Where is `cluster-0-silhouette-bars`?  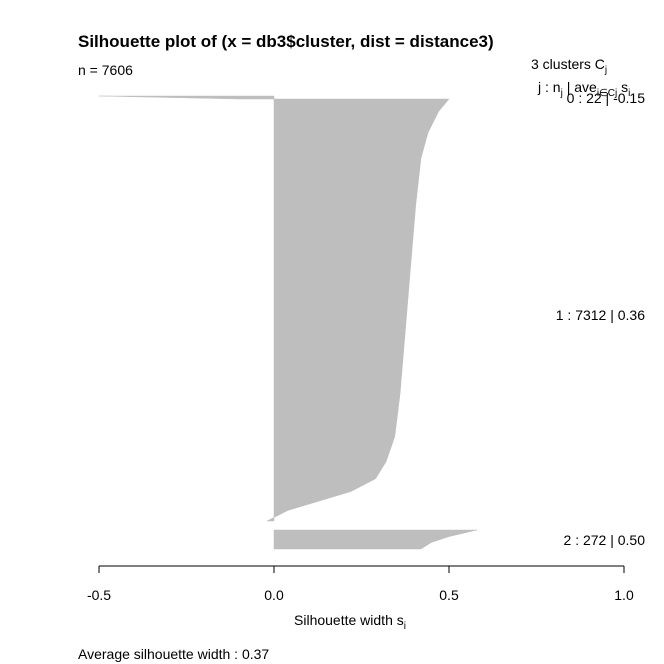 cluster-0-silhouette-bars is located at coordinates (186, 97).